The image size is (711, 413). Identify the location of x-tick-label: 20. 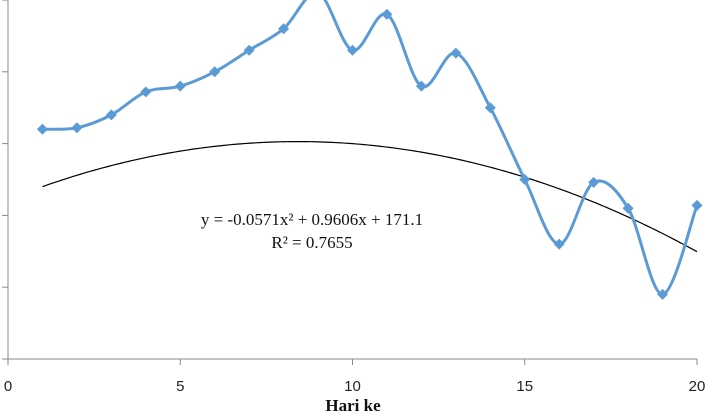
(697, 386).